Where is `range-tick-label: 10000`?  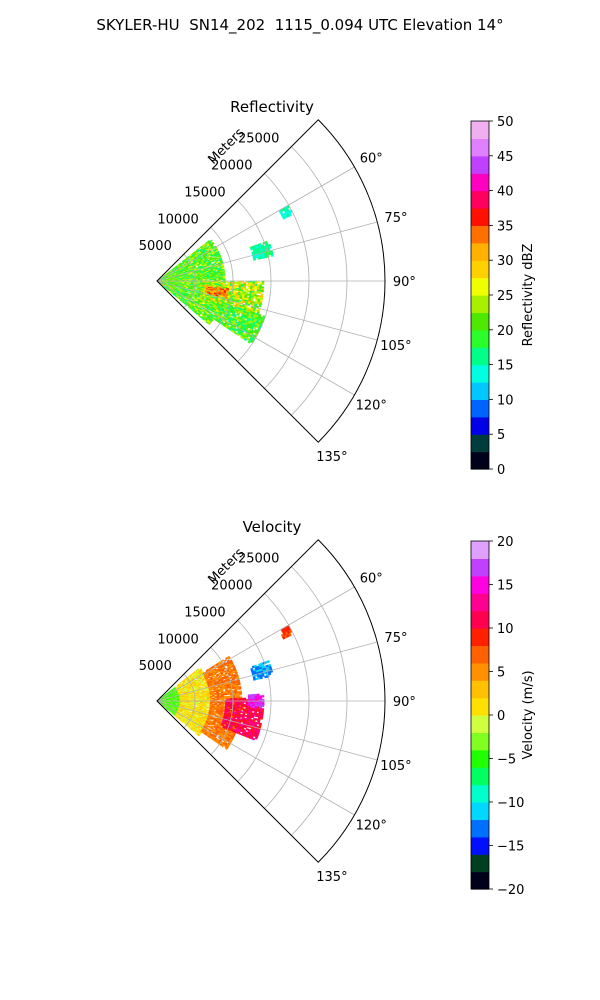 range-tick-label: 10000 is located at coordinates (177, 219).